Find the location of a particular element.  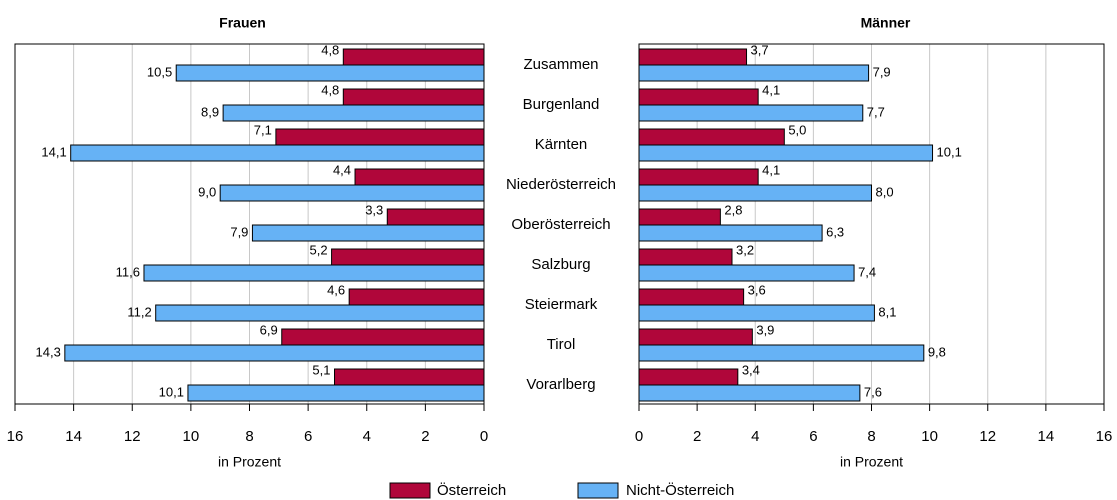

legend-label: Österreich is located at coordinates (471, 490).